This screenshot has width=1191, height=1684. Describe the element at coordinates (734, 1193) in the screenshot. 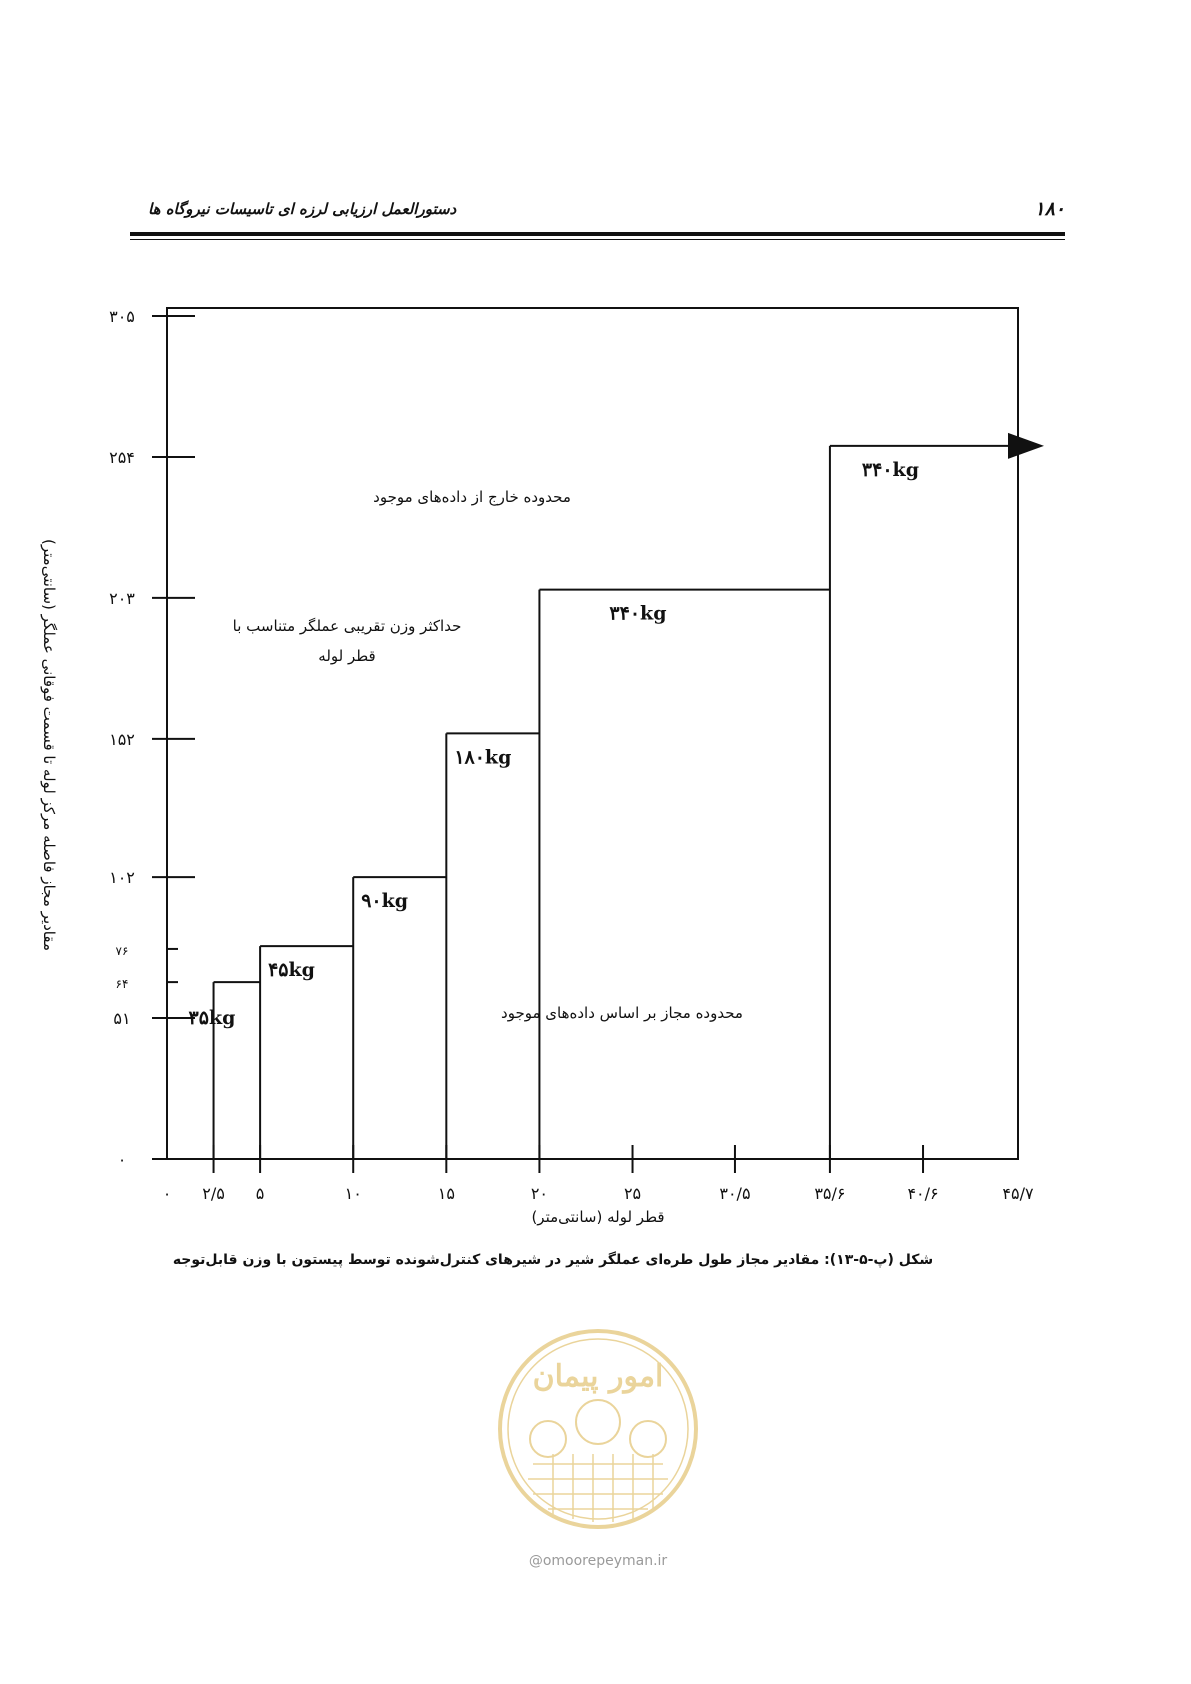

I see `x-tick-label: ۳۰/۵` at that location.